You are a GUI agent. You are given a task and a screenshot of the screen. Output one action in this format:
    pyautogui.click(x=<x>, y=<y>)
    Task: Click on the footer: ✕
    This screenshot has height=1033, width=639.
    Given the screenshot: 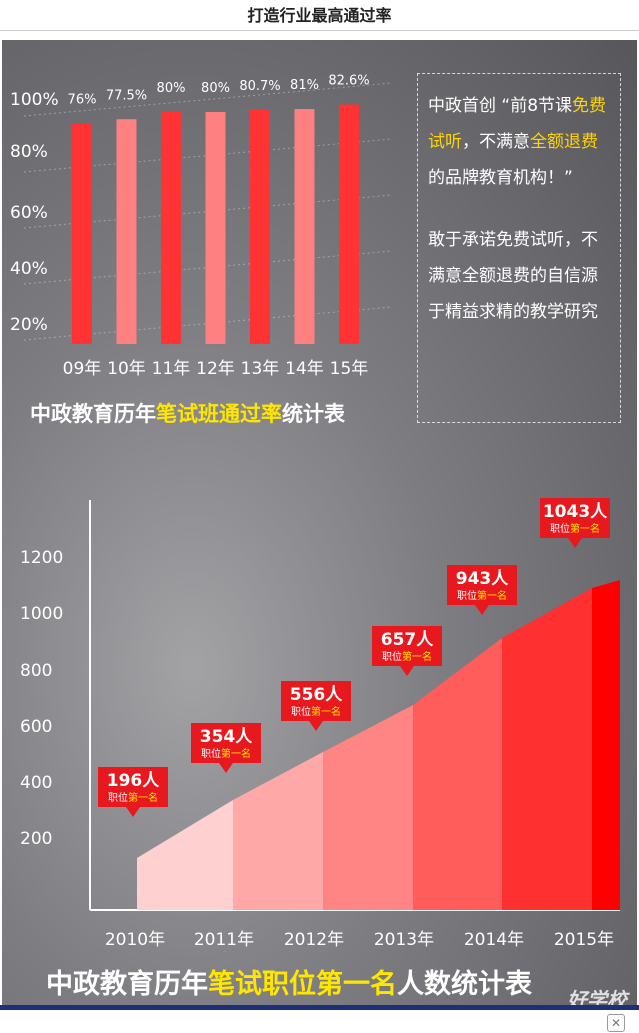 What is the action you would take?
    pyautogui.click(x=319, y=1021)
    